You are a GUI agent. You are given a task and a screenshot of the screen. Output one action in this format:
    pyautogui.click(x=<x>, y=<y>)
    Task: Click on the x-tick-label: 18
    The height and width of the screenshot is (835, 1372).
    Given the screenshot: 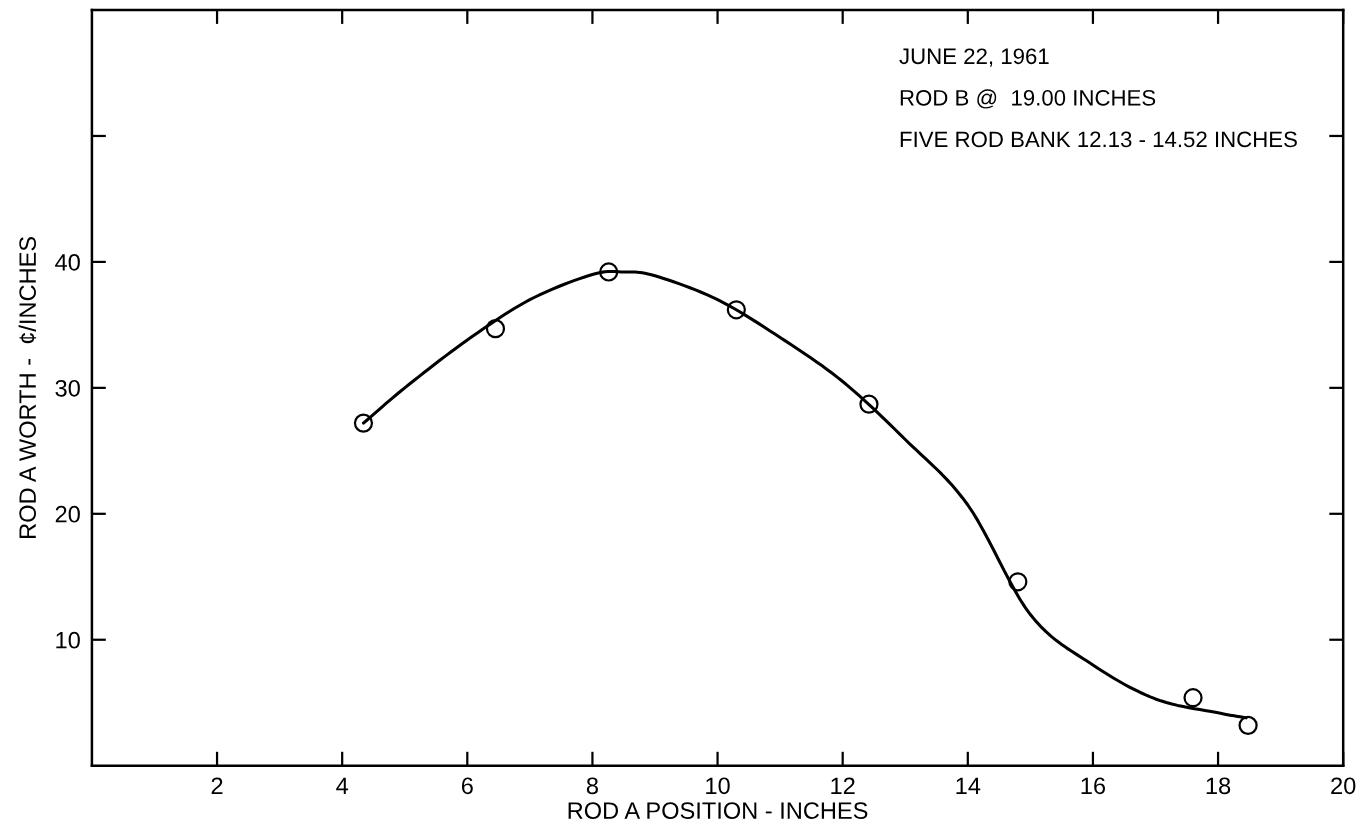 What is the action you would take?
    pyautogui.click(x=1218, y=786)
    